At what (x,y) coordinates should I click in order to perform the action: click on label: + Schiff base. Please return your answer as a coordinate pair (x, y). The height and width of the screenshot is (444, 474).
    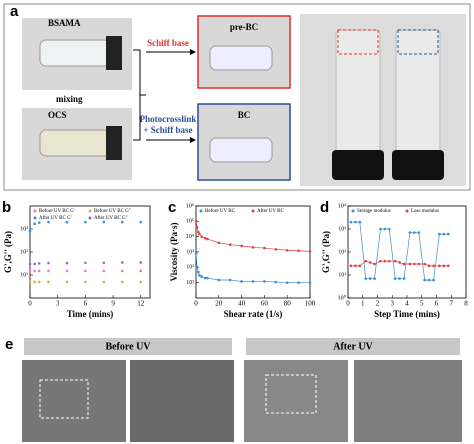
    Looking at the image, I should click on (167, 130).